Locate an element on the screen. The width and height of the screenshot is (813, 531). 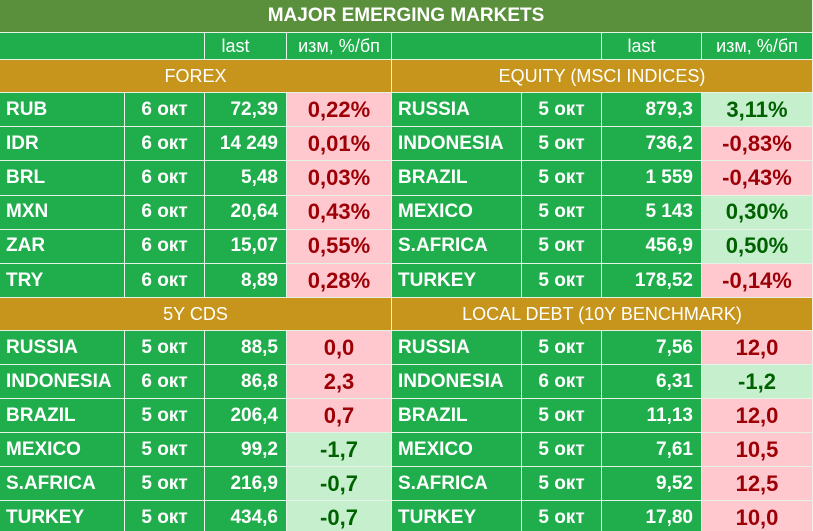
row-change: 0,01% is located at coordinates (339, 144).